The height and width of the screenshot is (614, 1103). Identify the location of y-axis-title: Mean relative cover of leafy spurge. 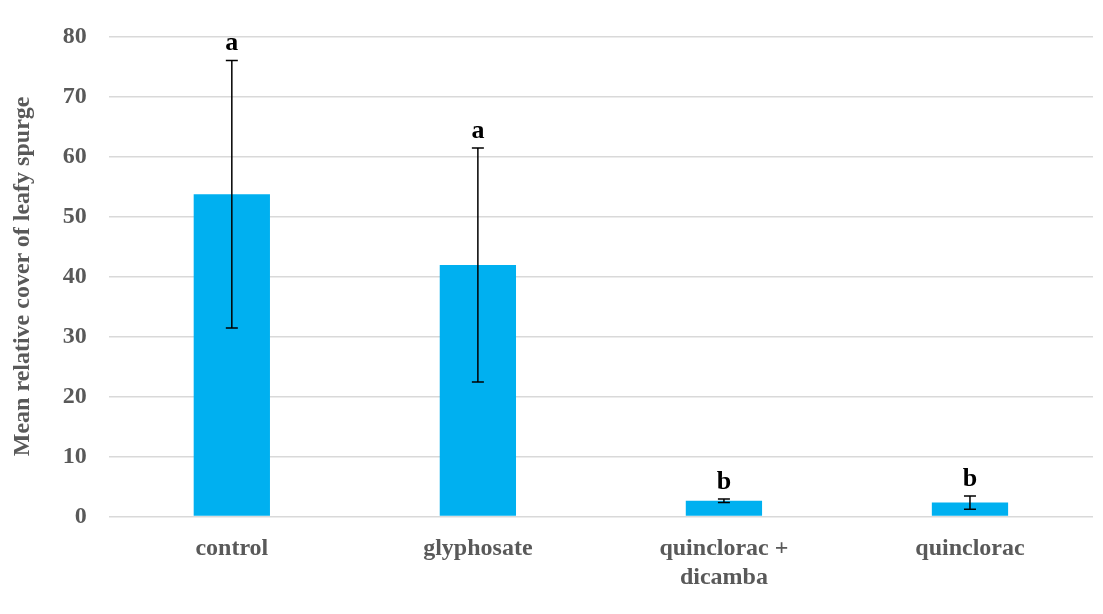
(20, 276).